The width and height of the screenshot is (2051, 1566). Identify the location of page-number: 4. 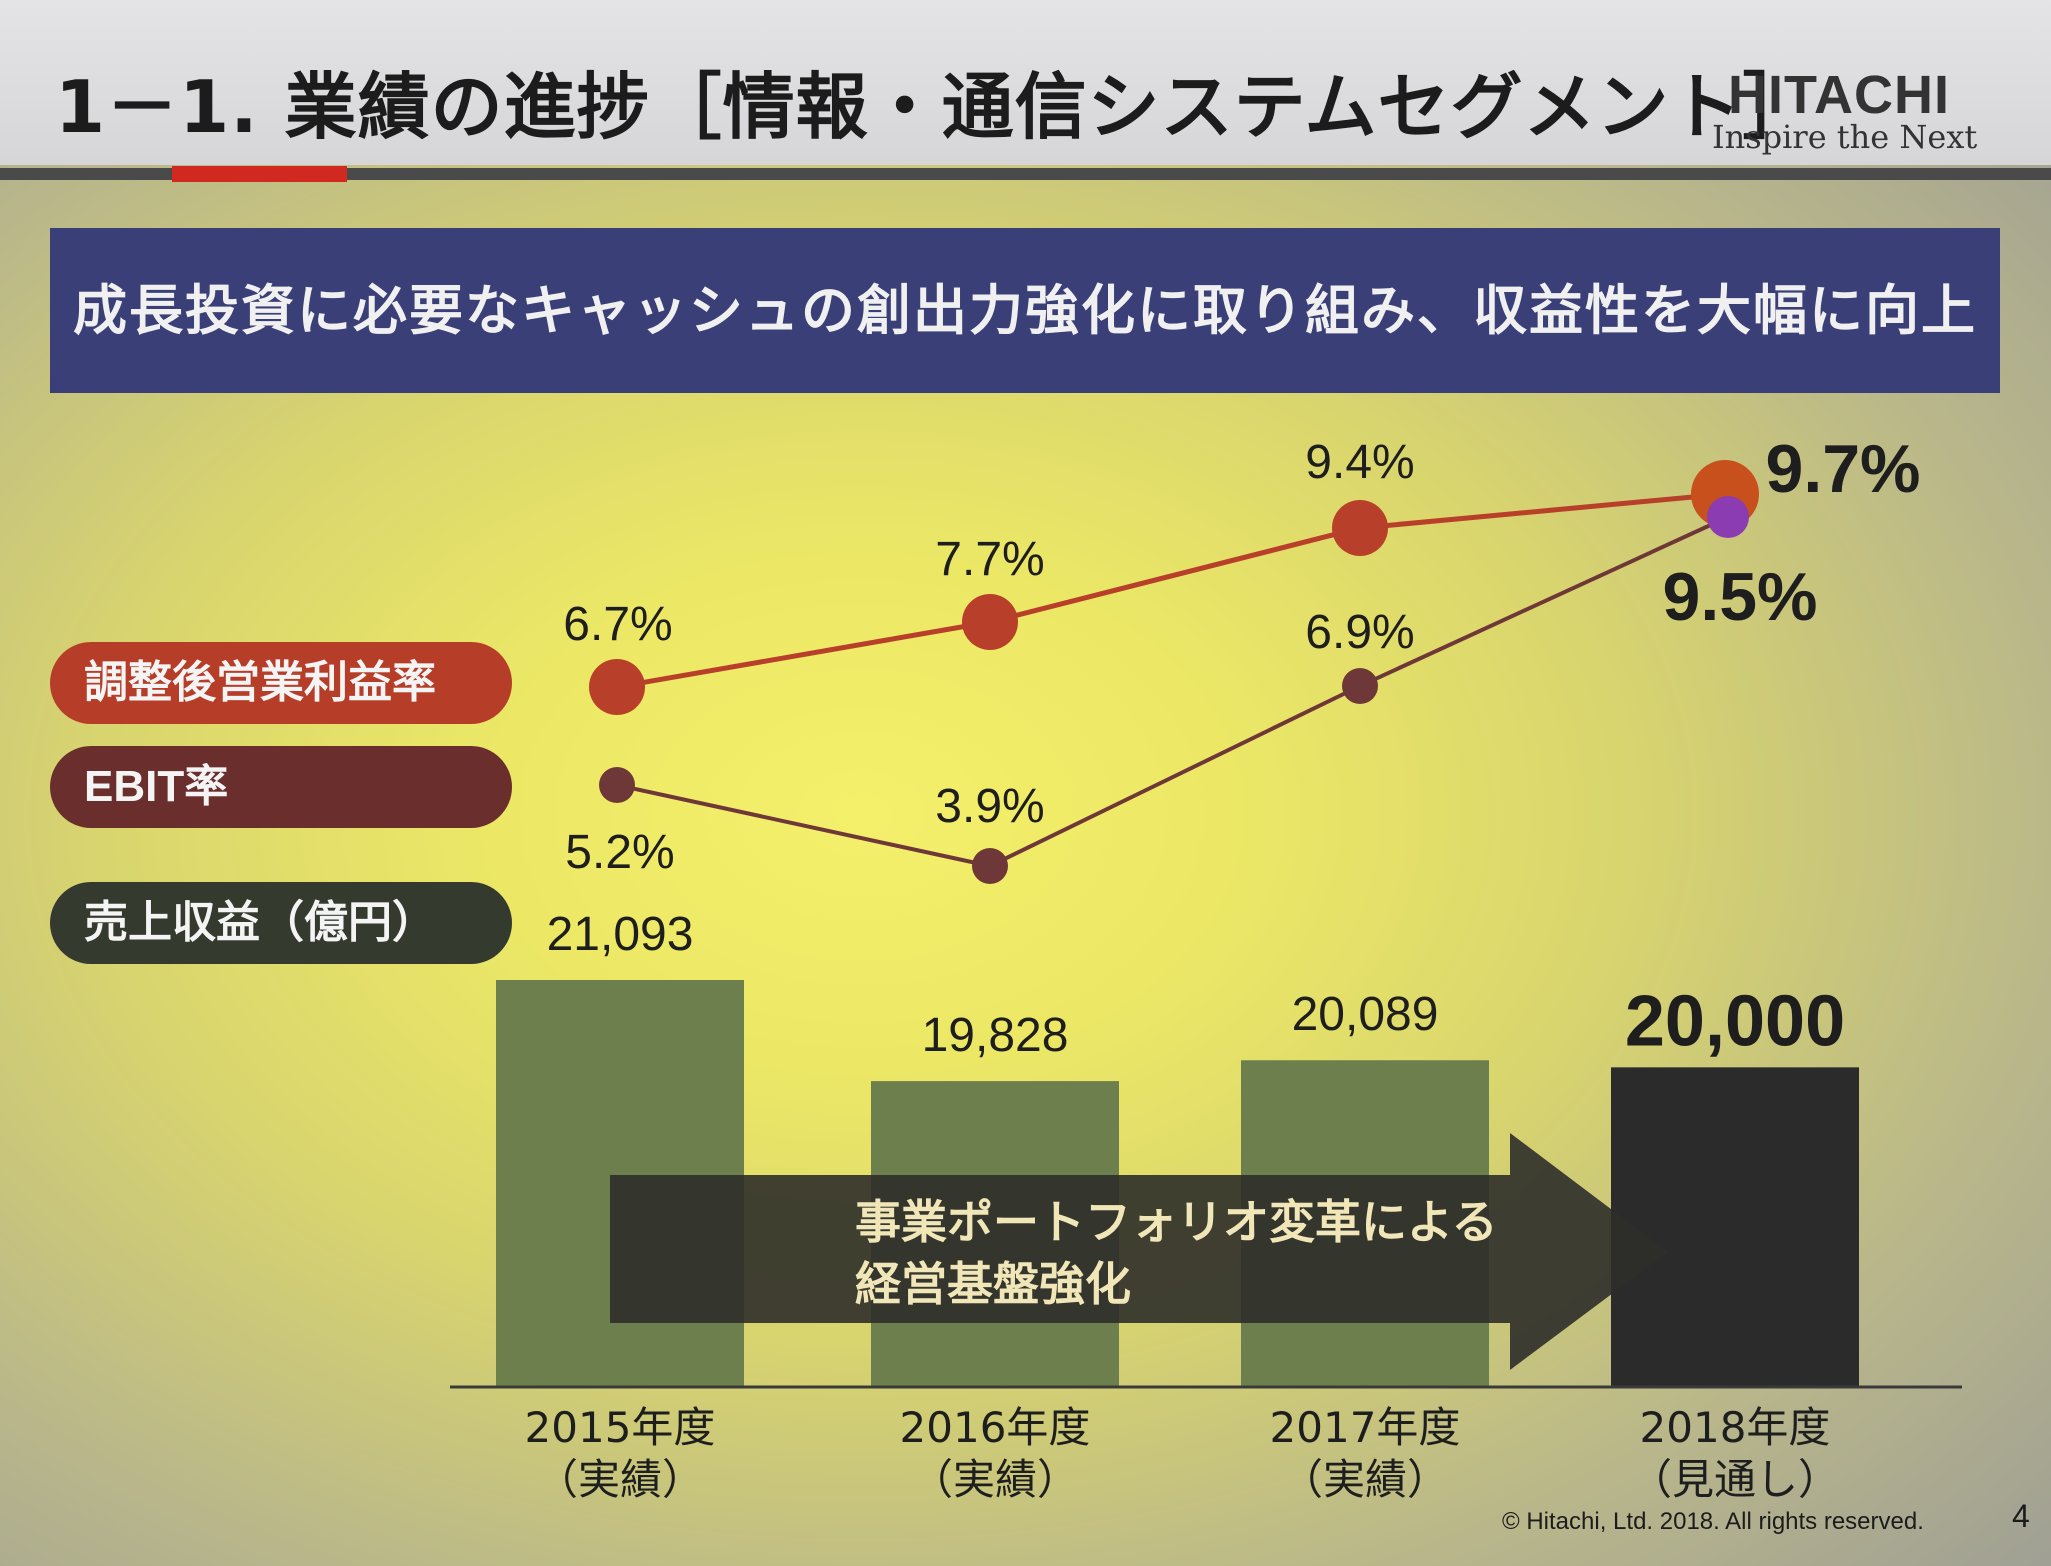
(2021, 1516).